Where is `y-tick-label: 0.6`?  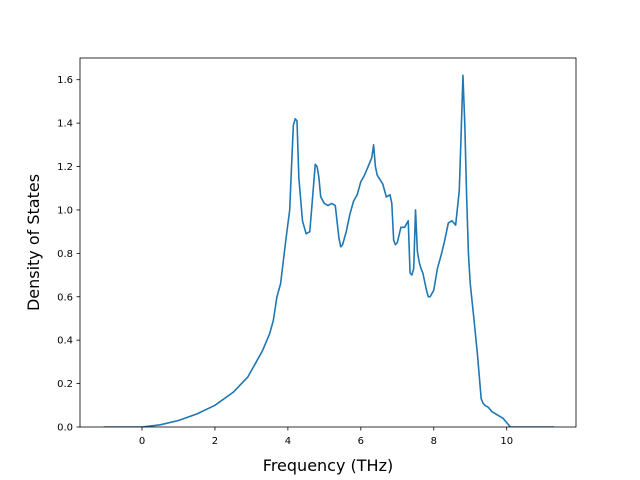
y-tick-label: 0.6 is located at coordinates (65, 297).